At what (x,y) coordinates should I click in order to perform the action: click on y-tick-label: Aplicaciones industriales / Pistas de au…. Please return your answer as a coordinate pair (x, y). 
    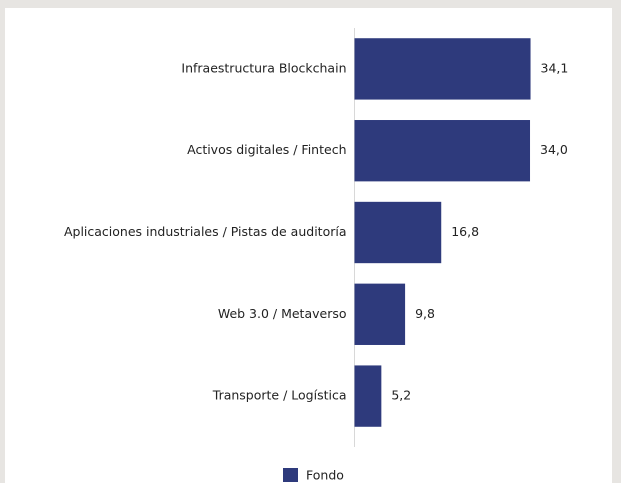
    Looking at the image, I should click on (205, 231).